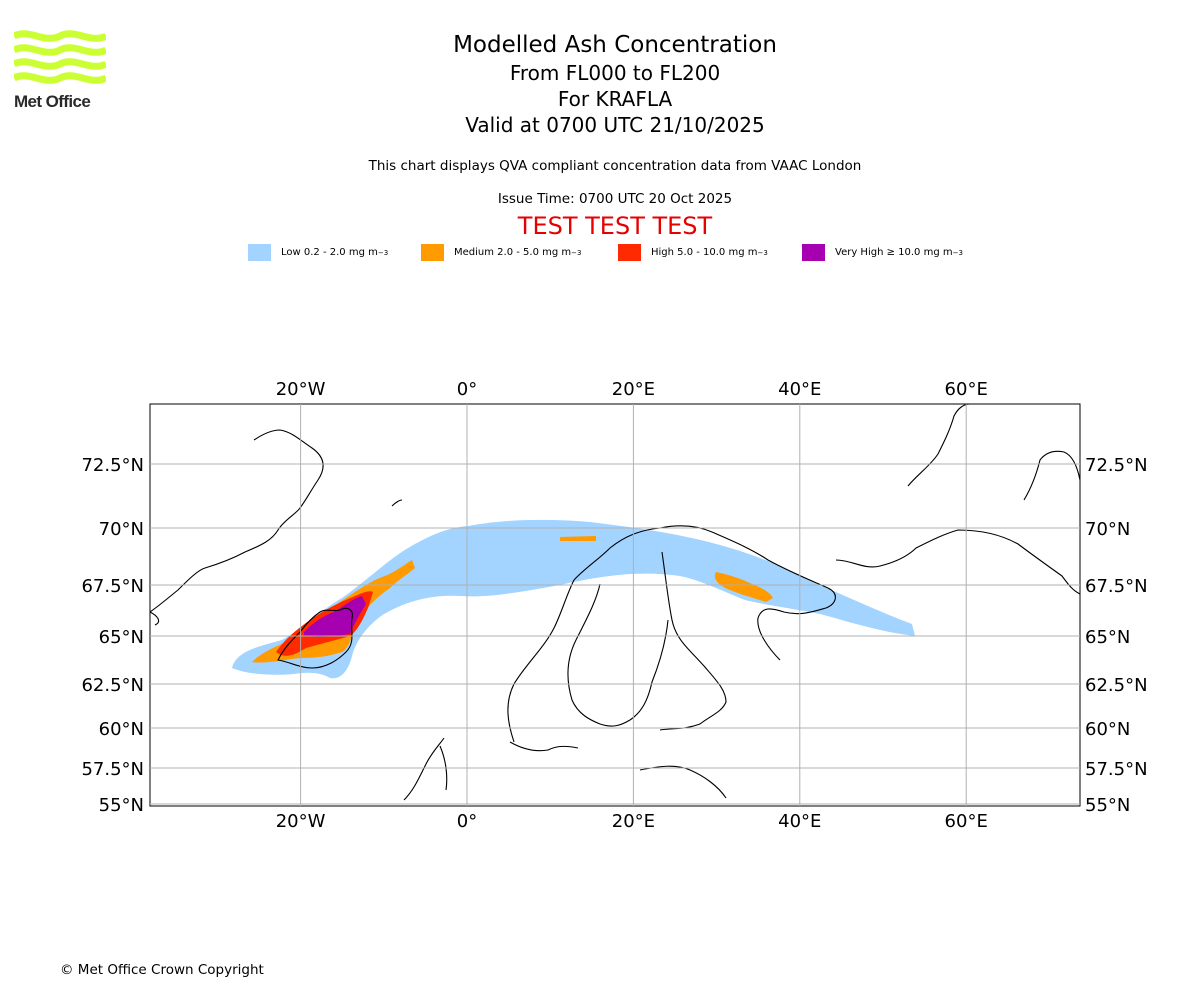  Describe the element at coordinates (397, 503) in the screenshot. I see `coastline-jan-mayen` at that location.